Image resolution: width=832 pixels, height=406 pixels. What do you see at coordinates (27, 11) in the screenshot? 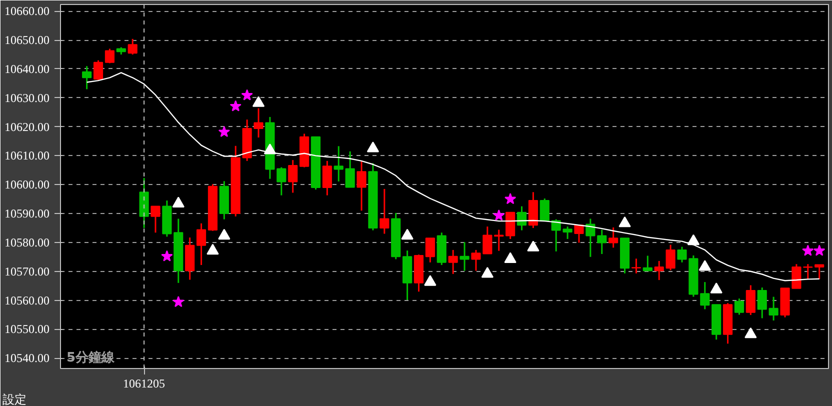
I see `y-tick-label: 10660.00` at bounding box center [27, 11].